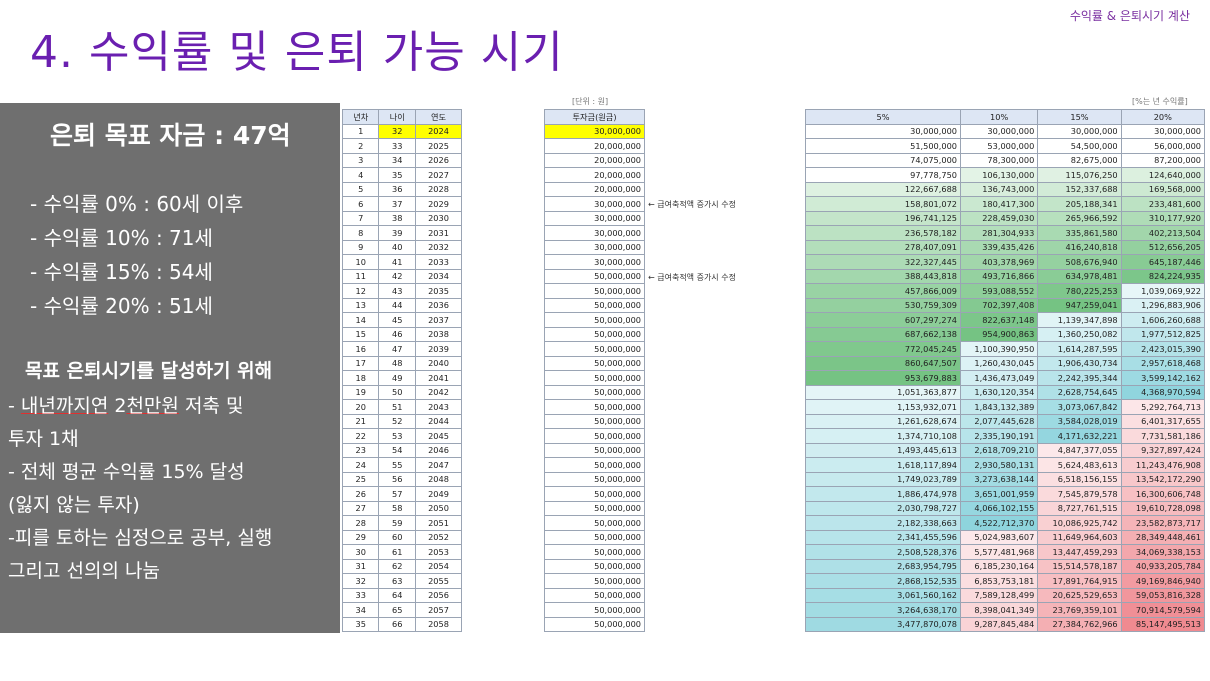 The width and height of the screenshot is (1210, 681). What do you see at coordinates (999, 523) in the screenshot?
I see `return-cell: 4,522,712,370` at bounding box center [999, 523].